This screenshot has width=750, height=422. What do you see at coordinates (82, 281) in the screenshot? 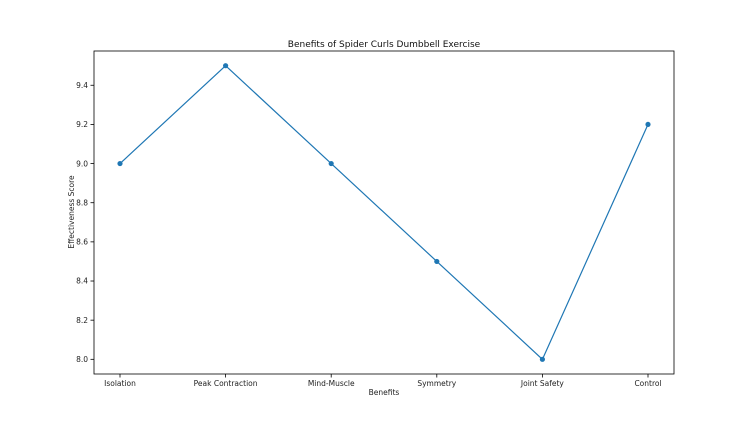
I see `y-tick-label: 8.4` at bounding box center [82, 281].